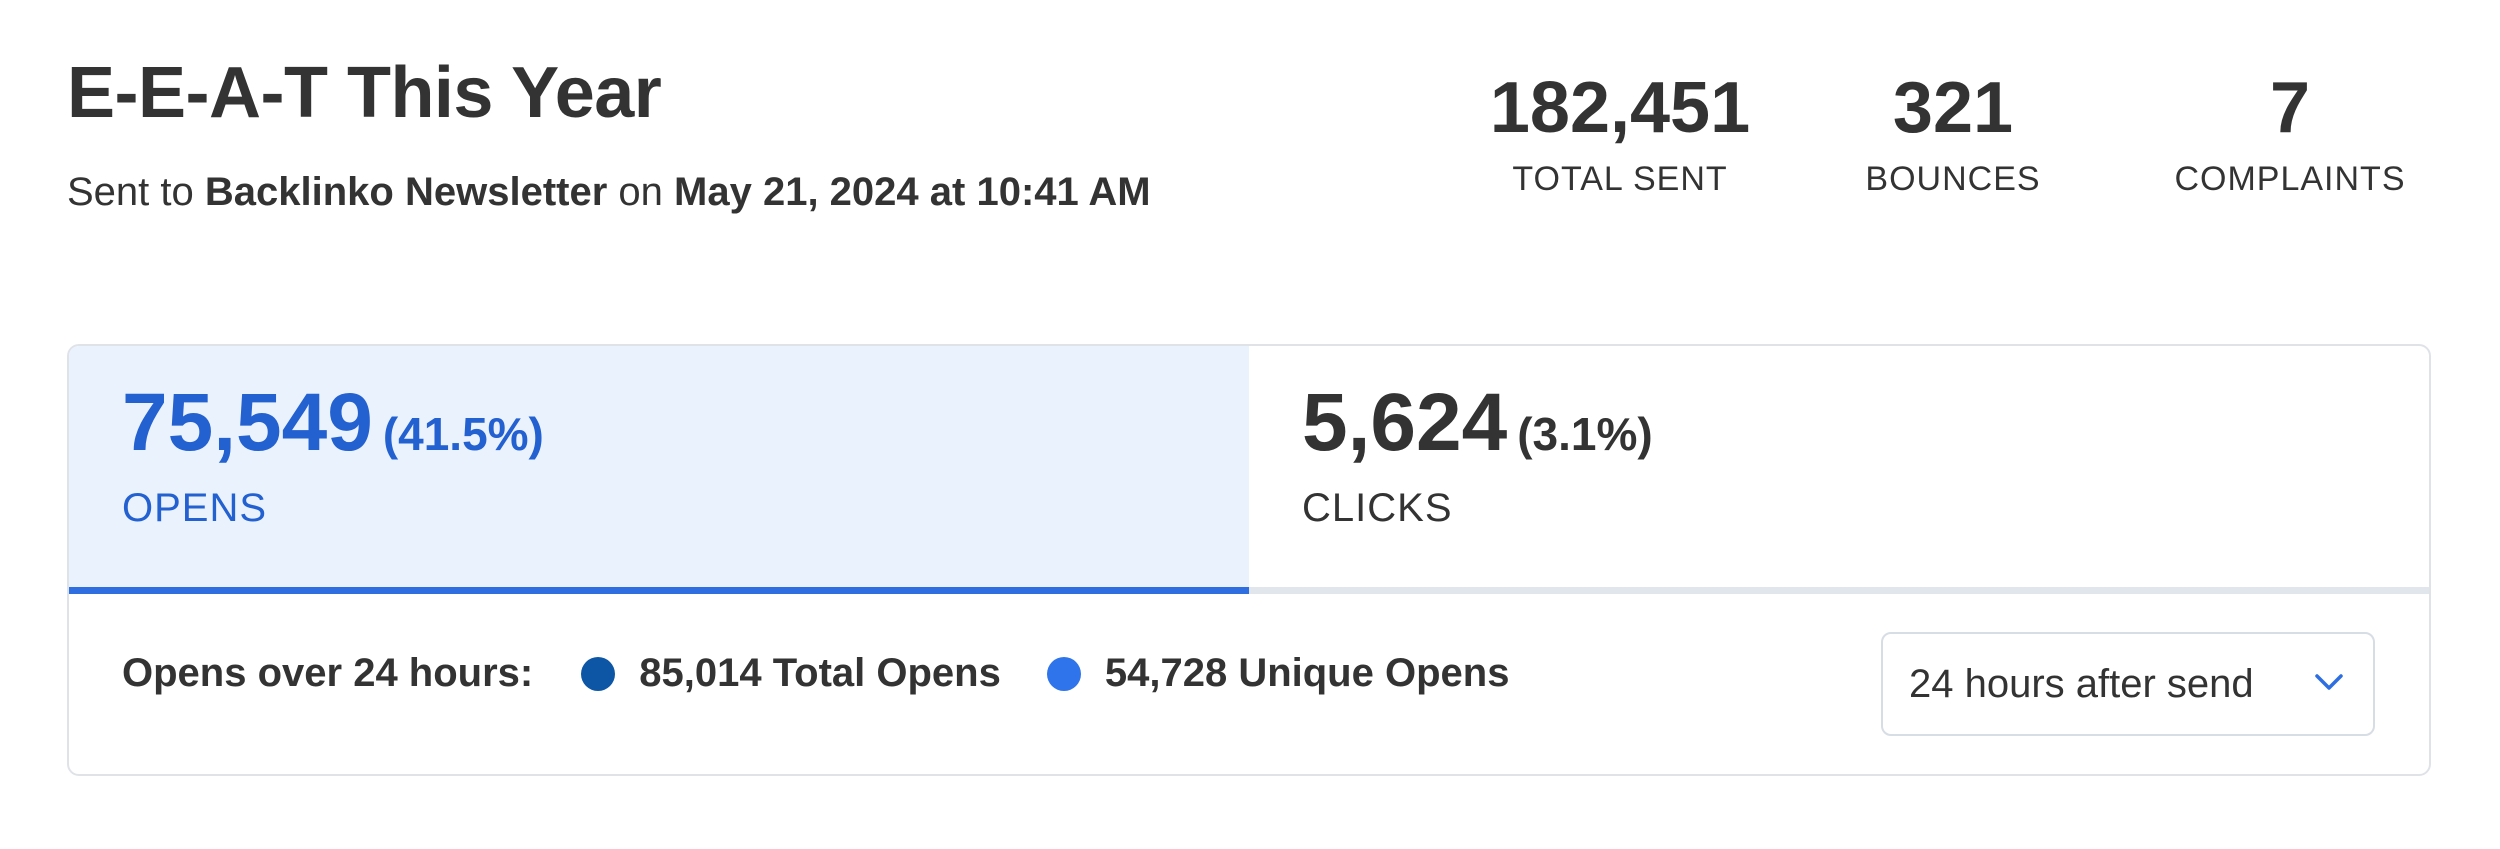 This screenshot has height=849, width=2500. I want to click on legend-item-total-opens: 85,014 Total Opens, so click(791, 673).